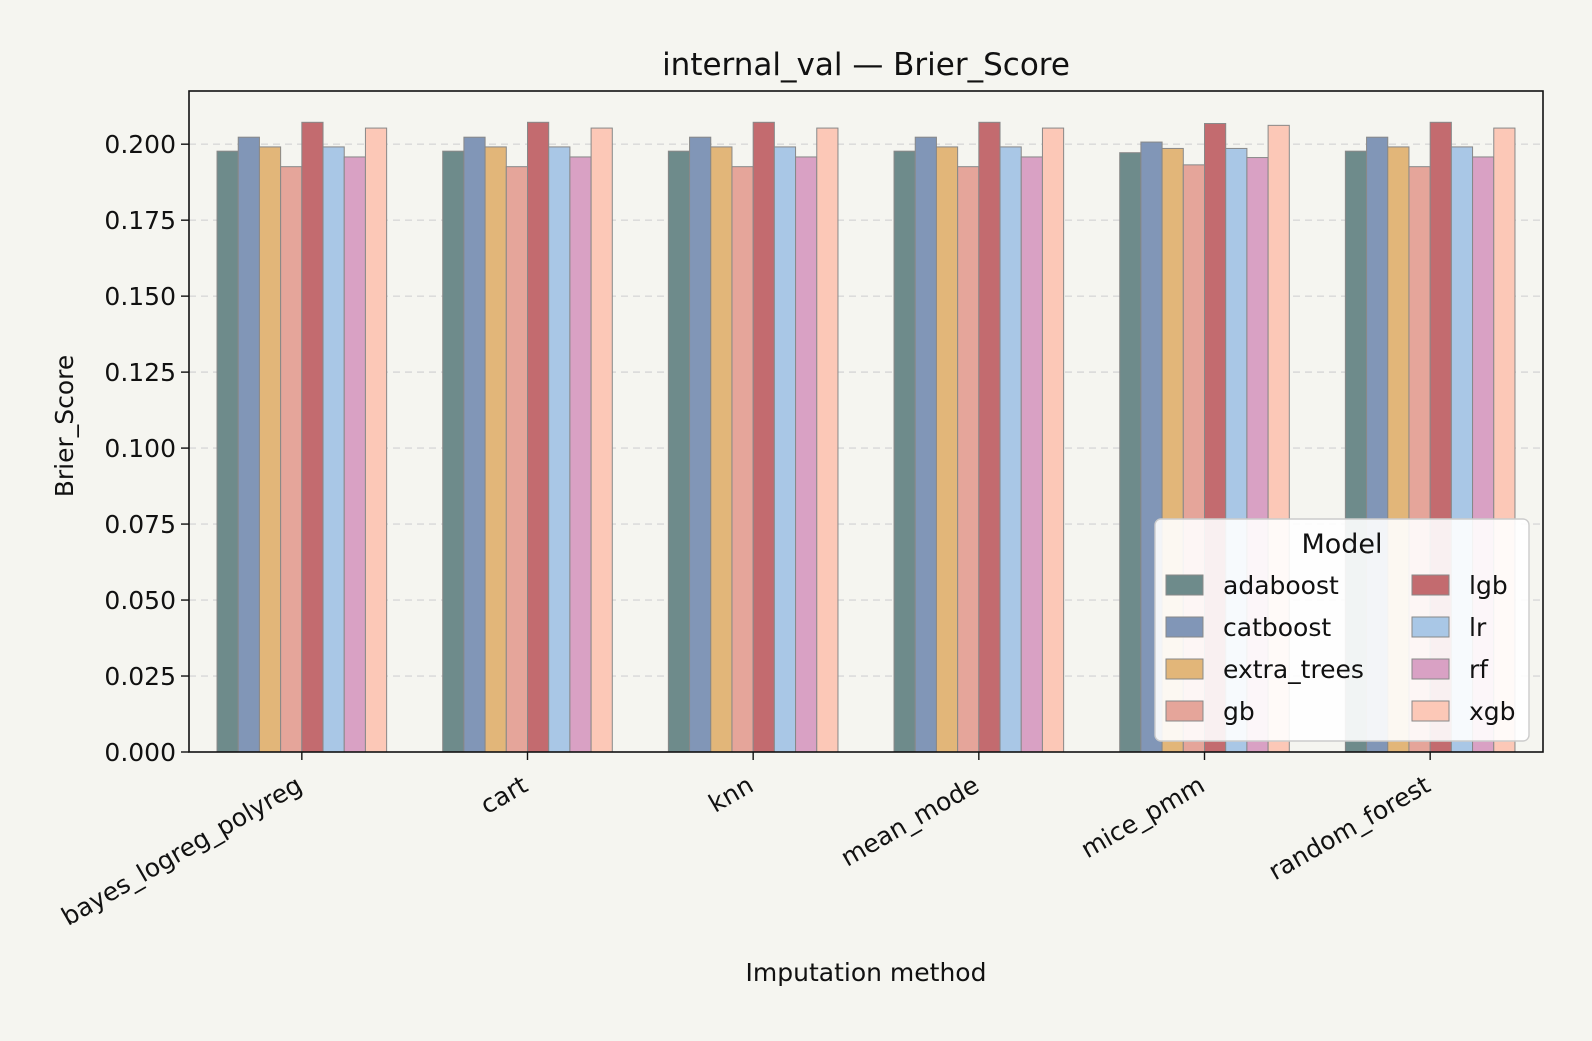  What do you see at coordinates (559, 449) in the screenshot?
I see `bar-lr-cart` at bounding box center [559, 449].